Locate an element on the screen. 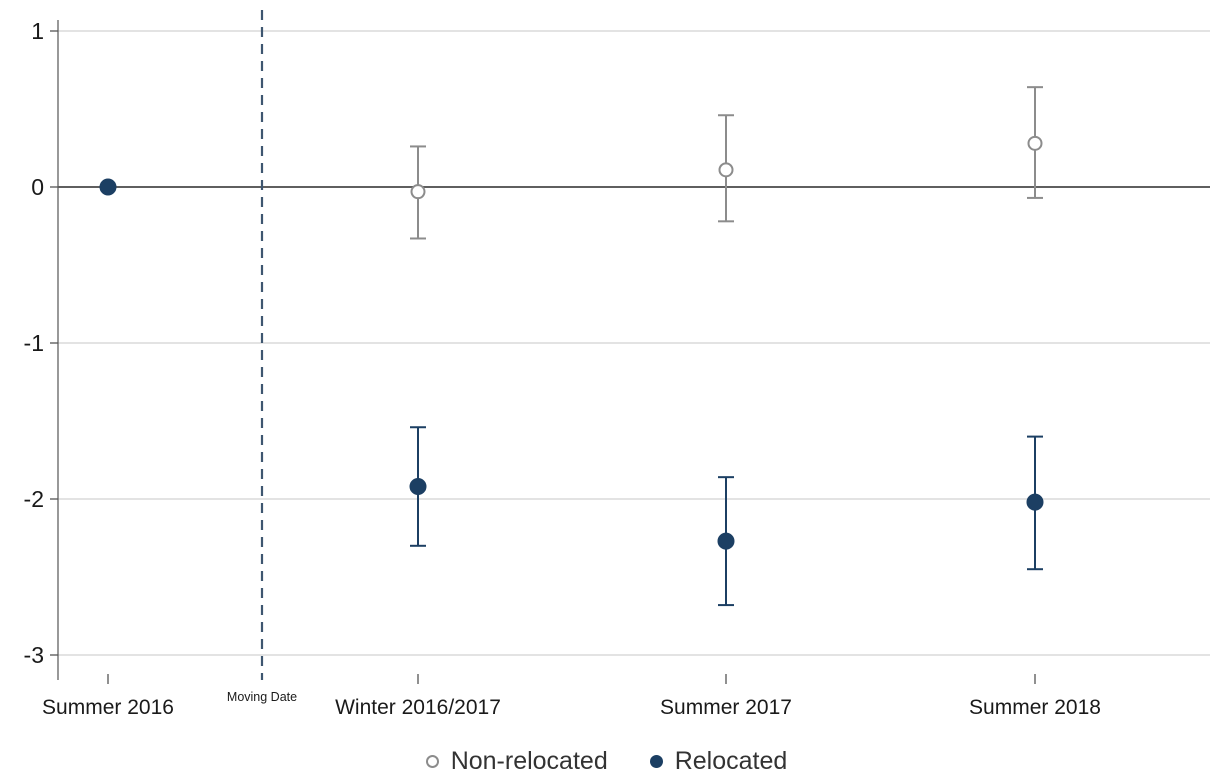  filled-circle-icon is located at coordinates (656, 761).